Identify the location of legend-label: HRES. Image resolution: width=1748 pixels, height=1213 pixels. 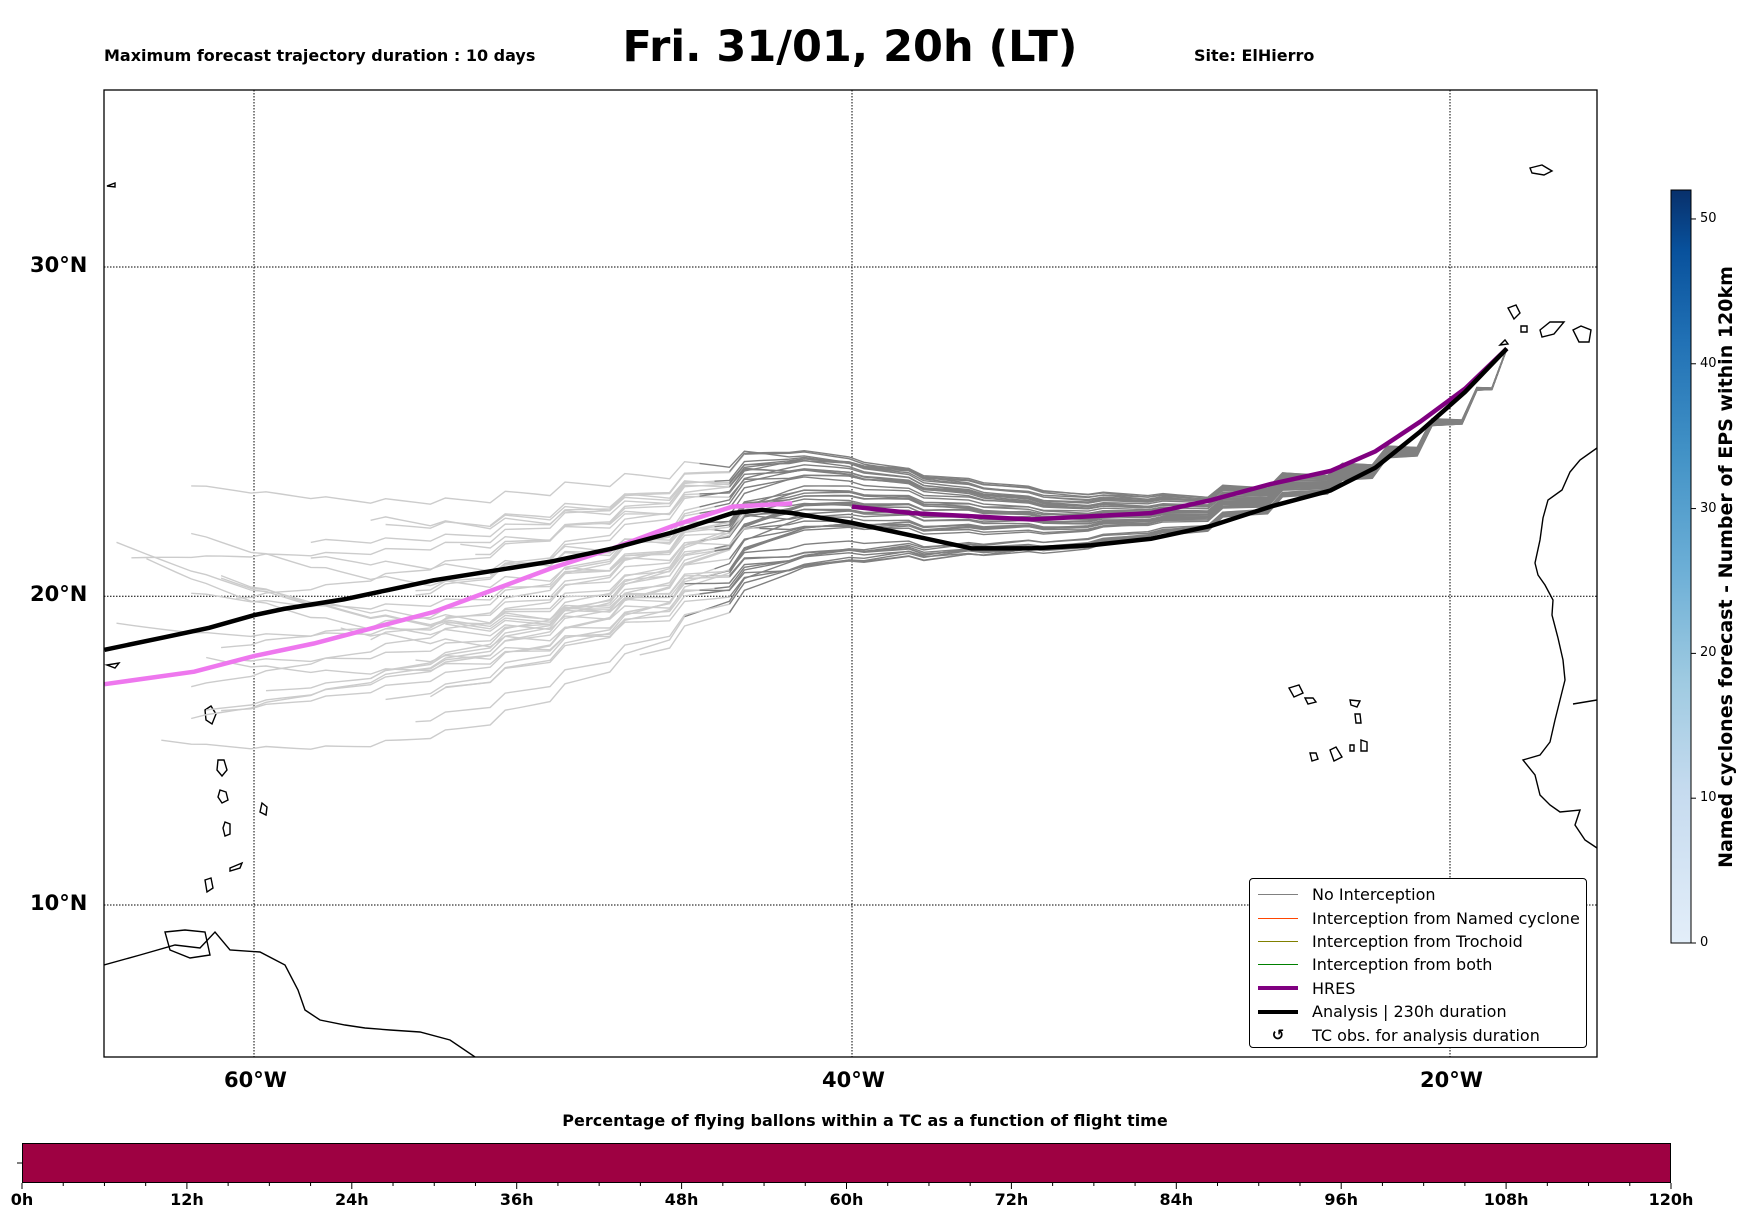
(1334, 988).